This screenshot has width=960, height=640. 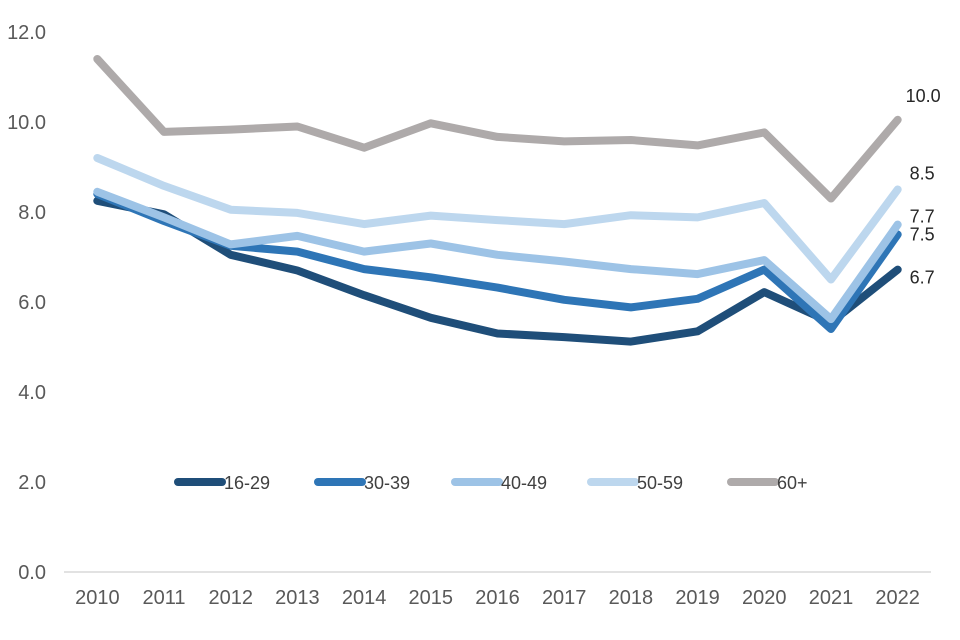 I want to click on x-tick-label: 2021, so click(x=831, y=598).